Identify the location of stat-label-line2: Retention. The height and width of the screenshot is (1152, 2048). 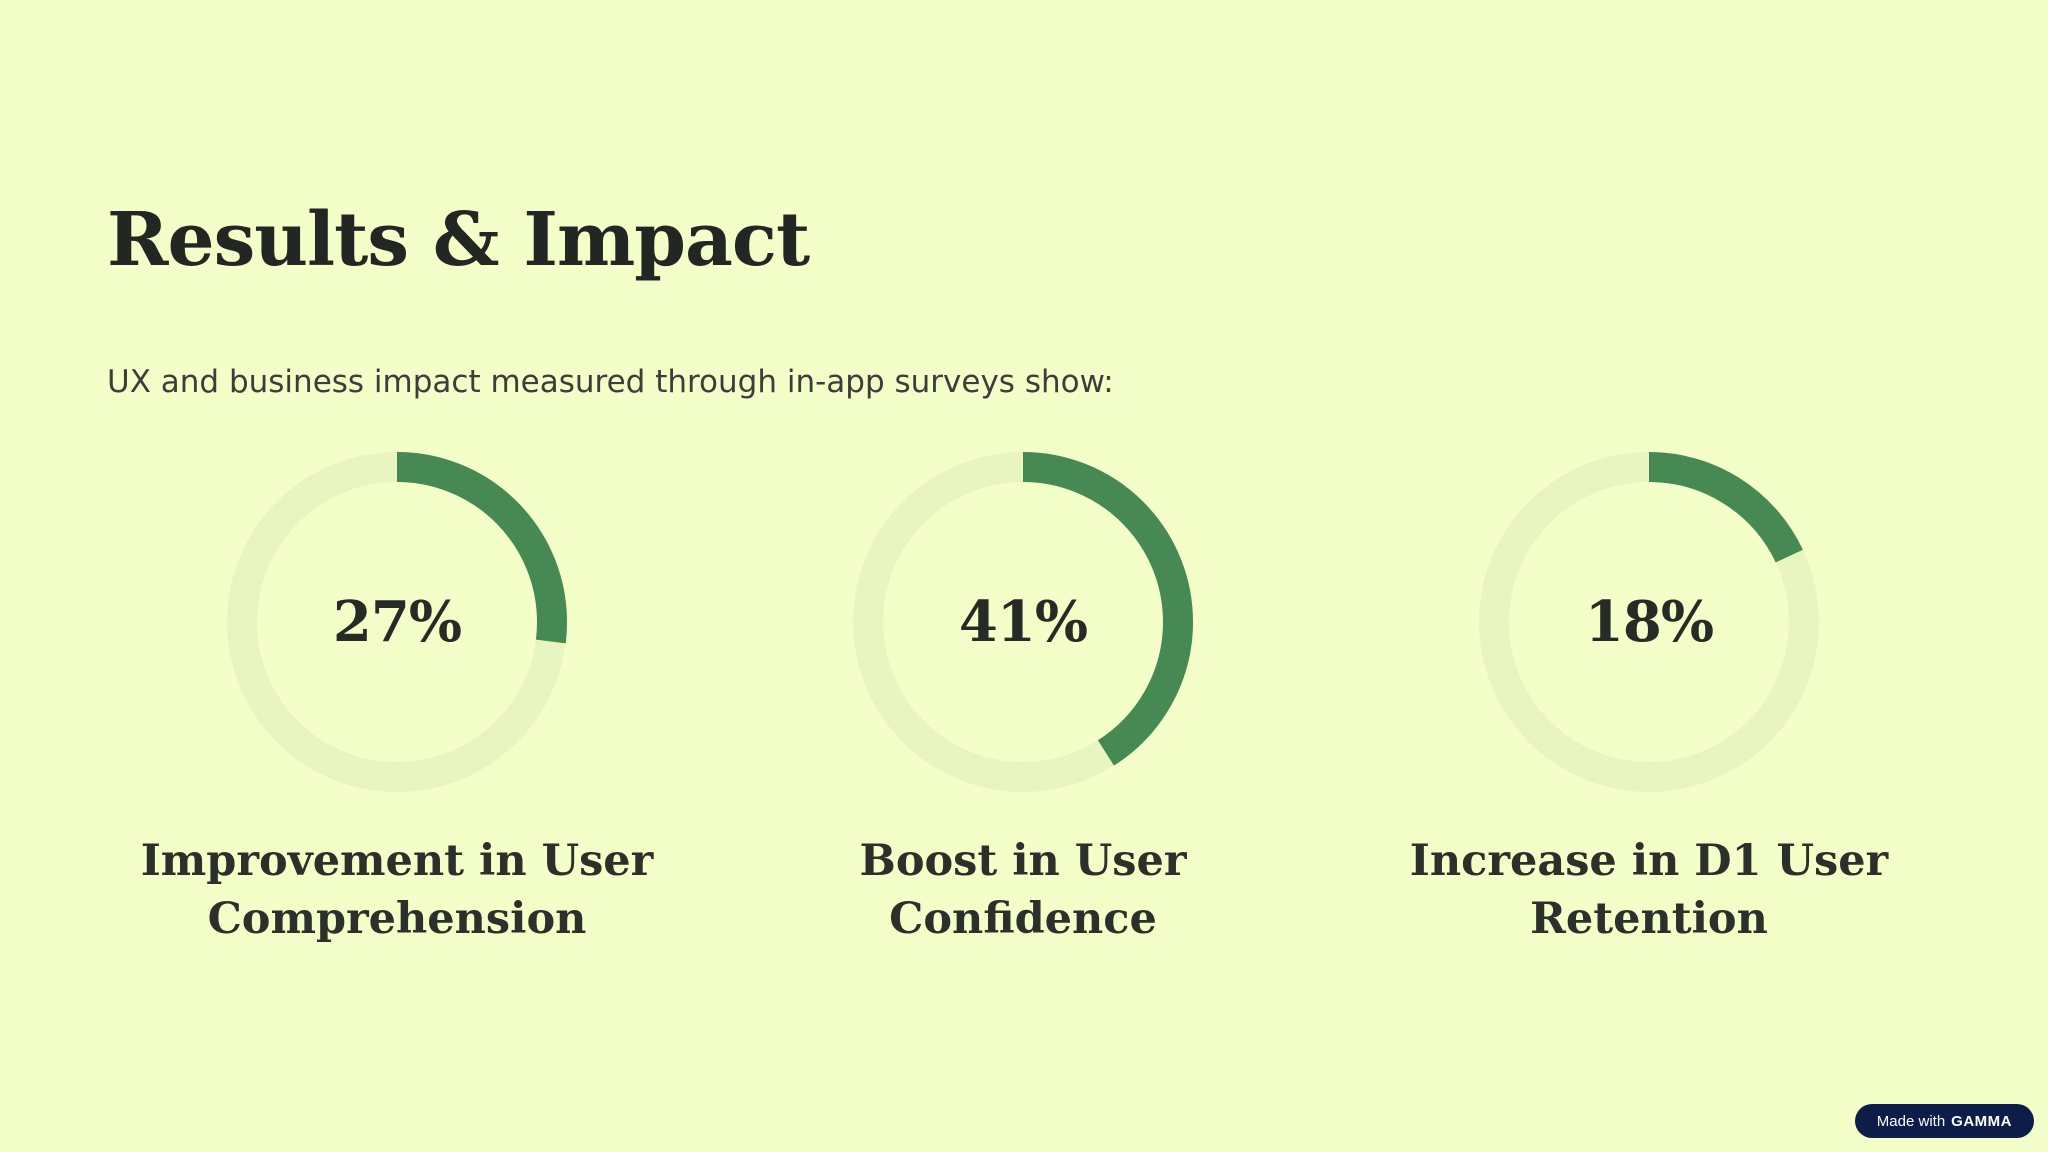
(1649, 919).